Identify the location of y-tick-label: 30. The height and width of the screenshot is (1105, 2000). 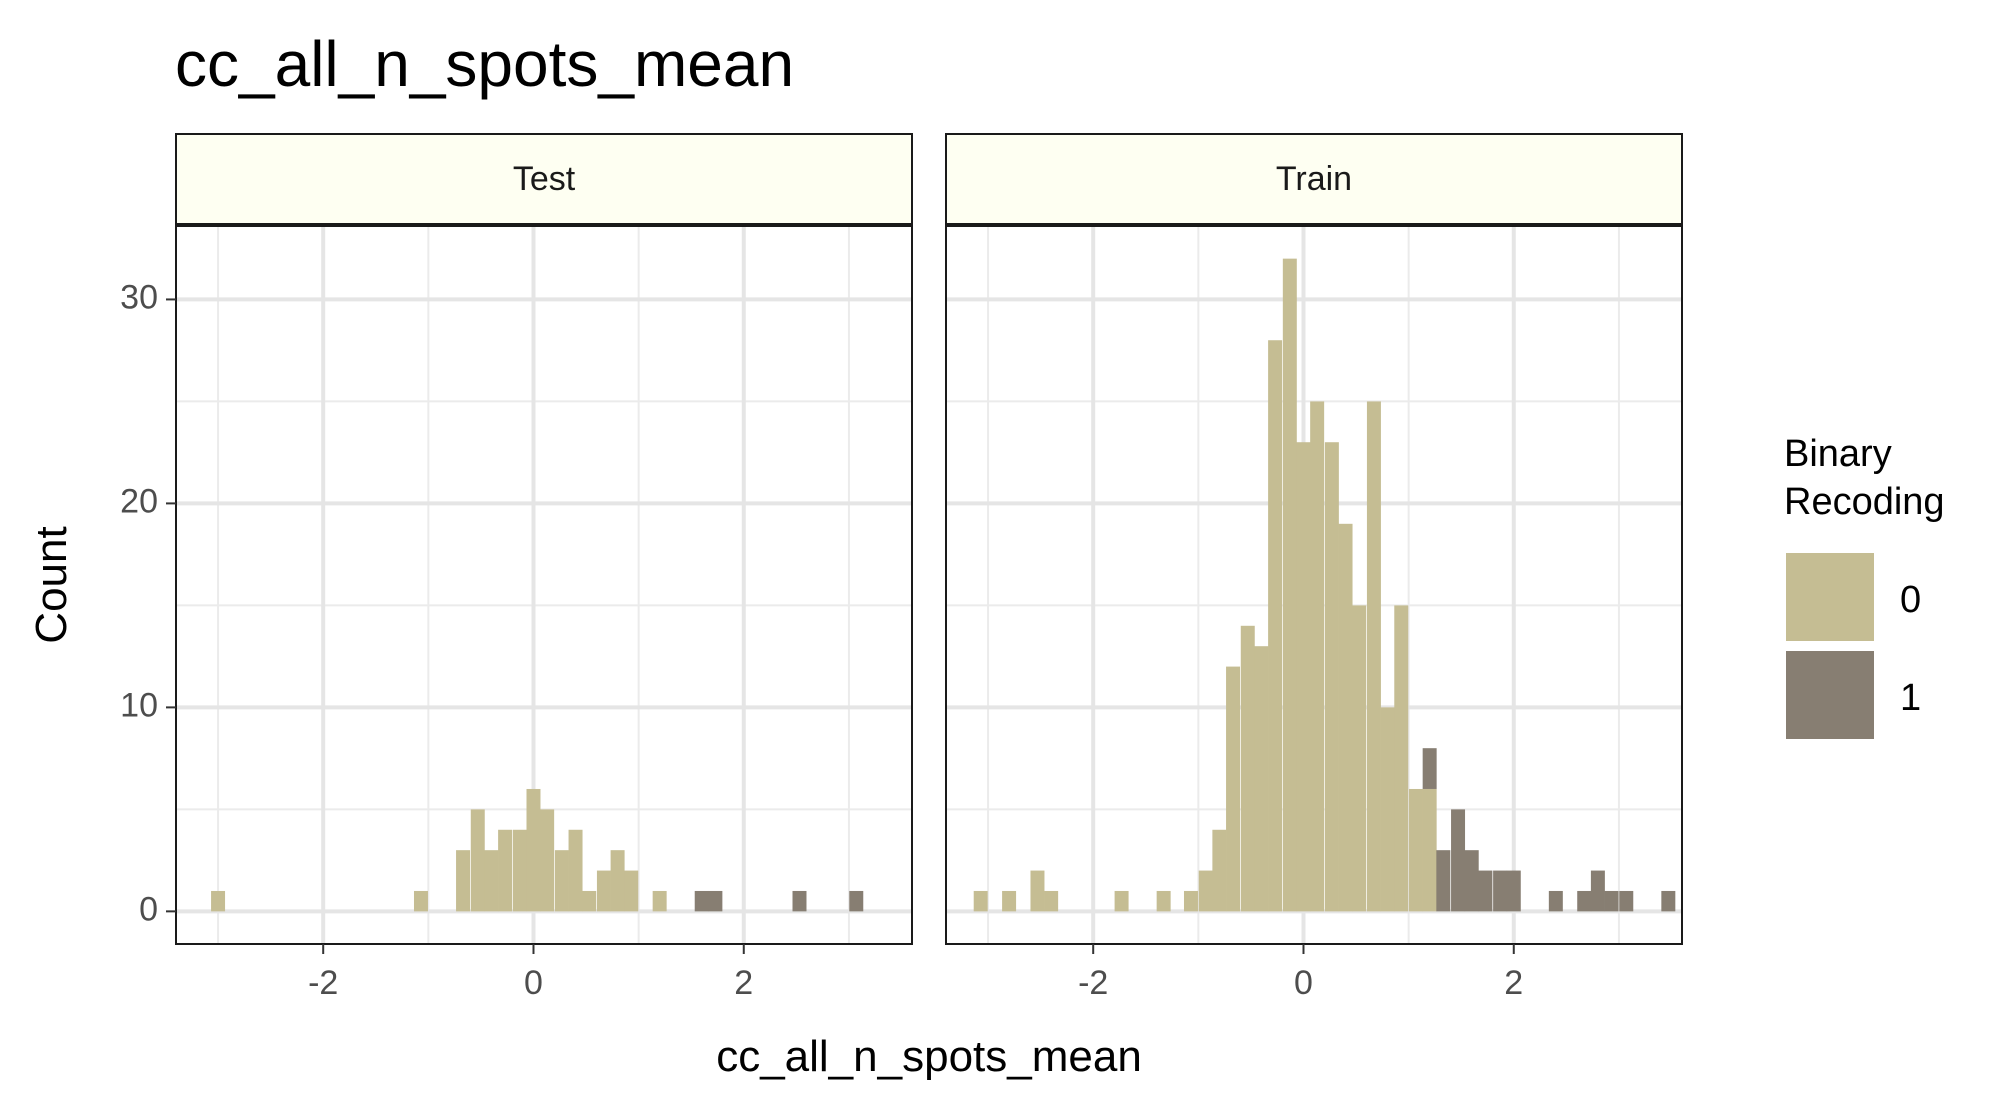
(139, 297).